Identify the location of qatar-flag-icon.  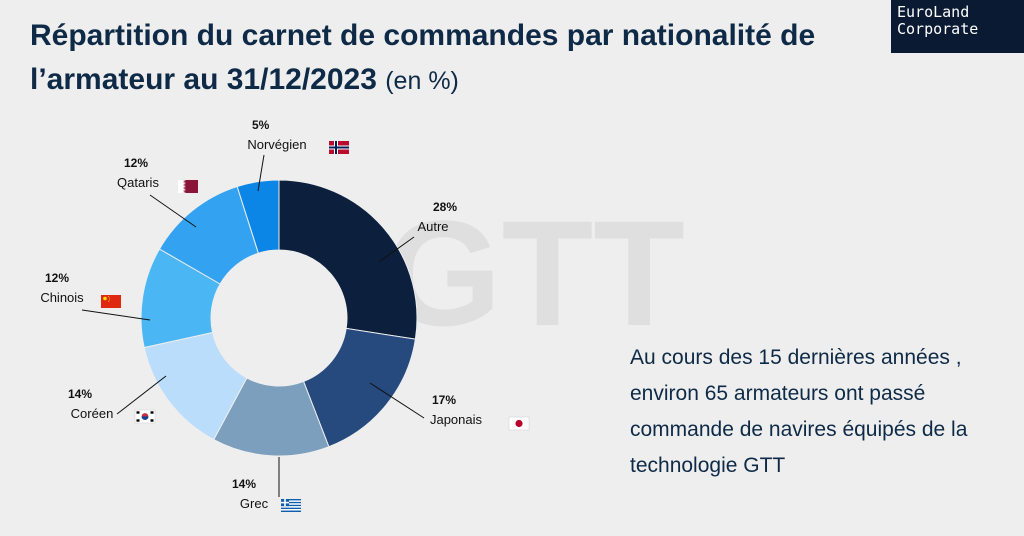
(188, 186).